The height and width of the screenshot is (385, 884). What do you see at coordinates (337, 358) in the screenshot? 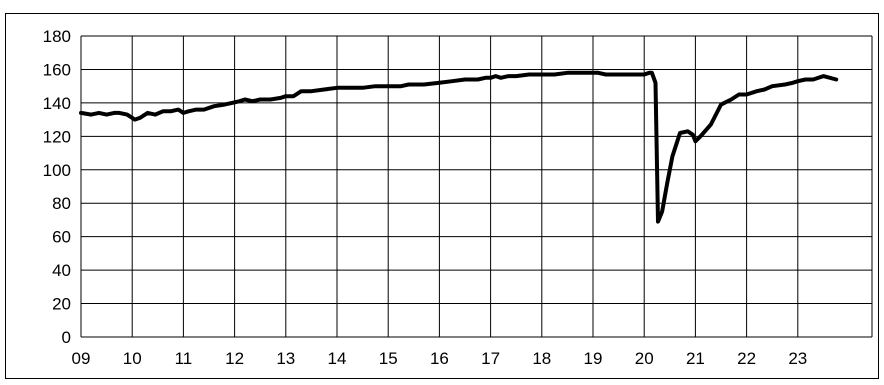
I see `x-tick-label: 14` at bounding box center [337, 358].